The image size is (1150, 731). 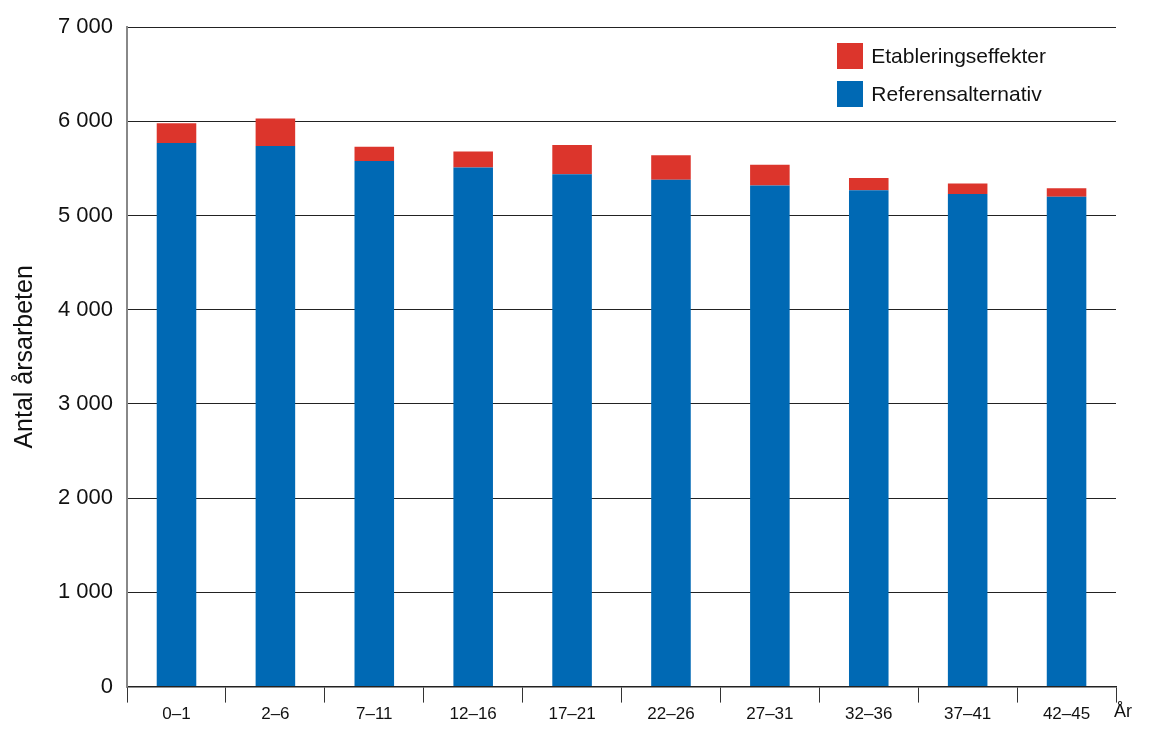 What do you see at coordinates (275, 714) in the screenshot?
I see `x-tick-label: 2–6` at bounding box center [275, 714].